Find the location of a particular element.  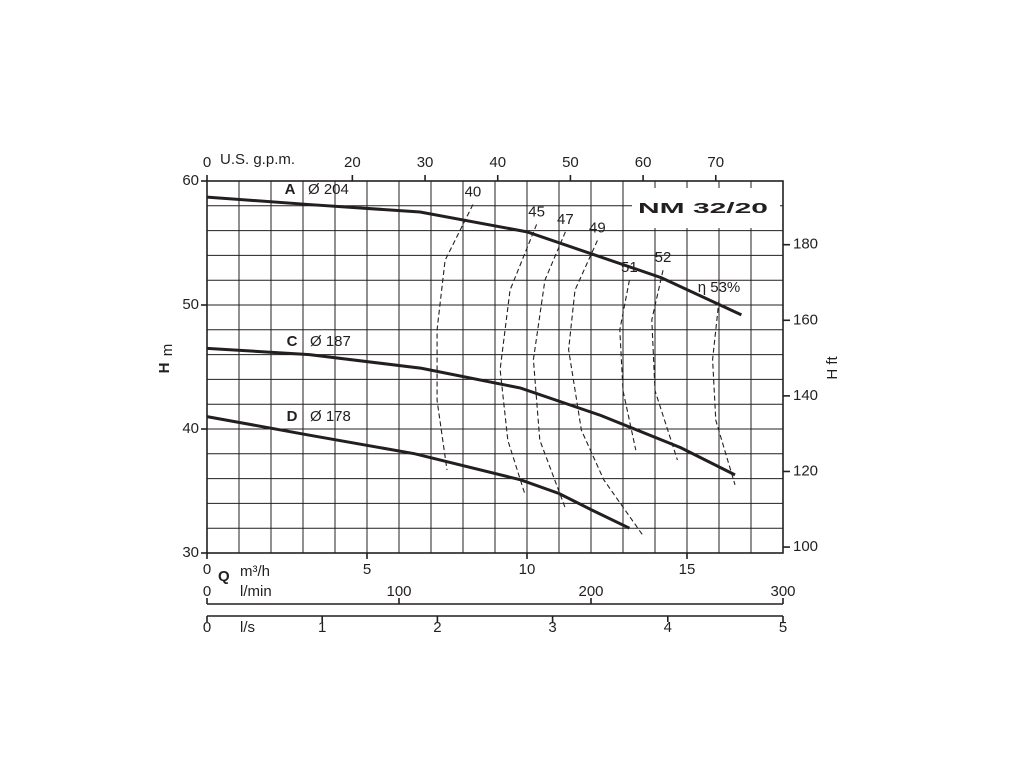

top-tick-label: 0 is located at coordinates (207, 162).